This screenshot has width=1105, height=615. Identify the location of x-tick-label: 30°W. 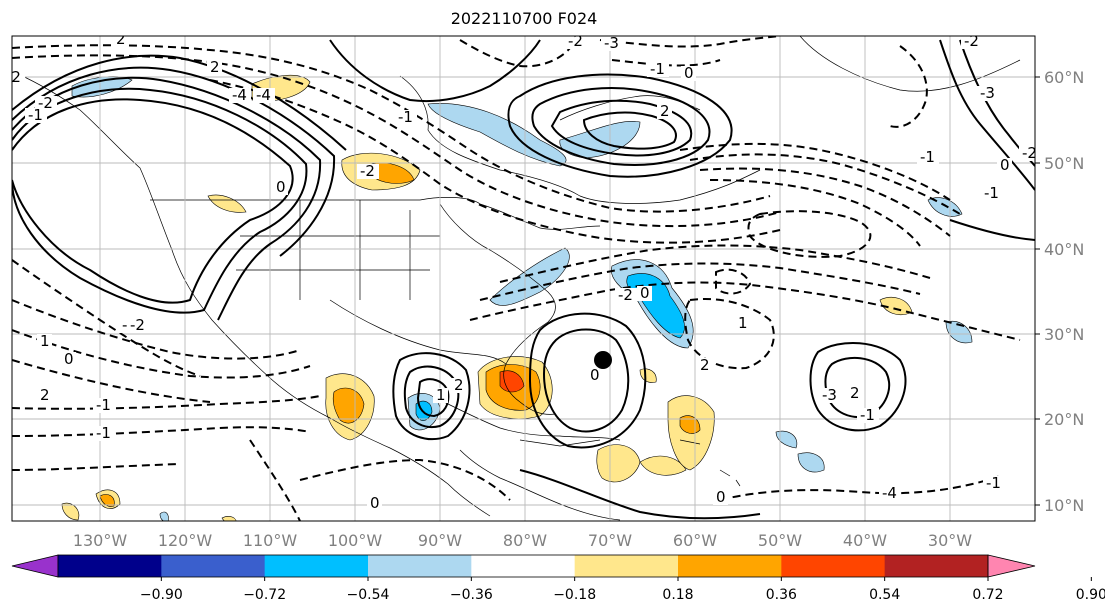
(950, 540).